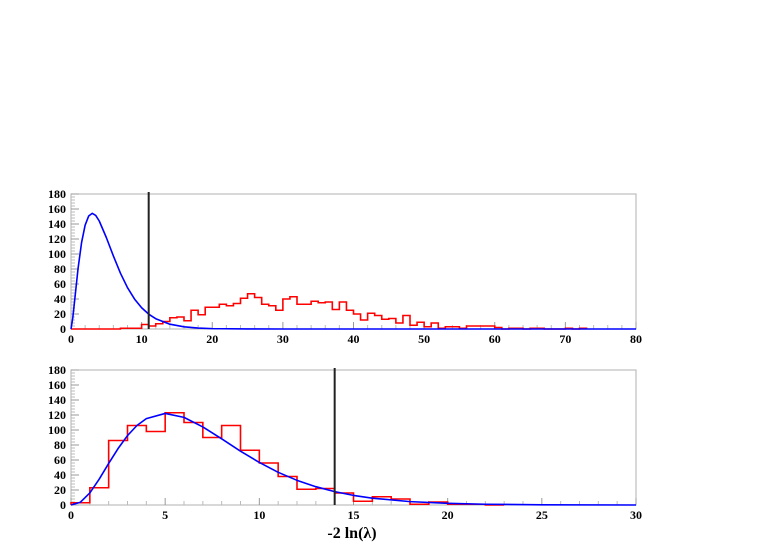  What do you see at coordinates (424, 339) in the screenshot?
I see `x-tick-label: 50` at bounding box center [424, 339].